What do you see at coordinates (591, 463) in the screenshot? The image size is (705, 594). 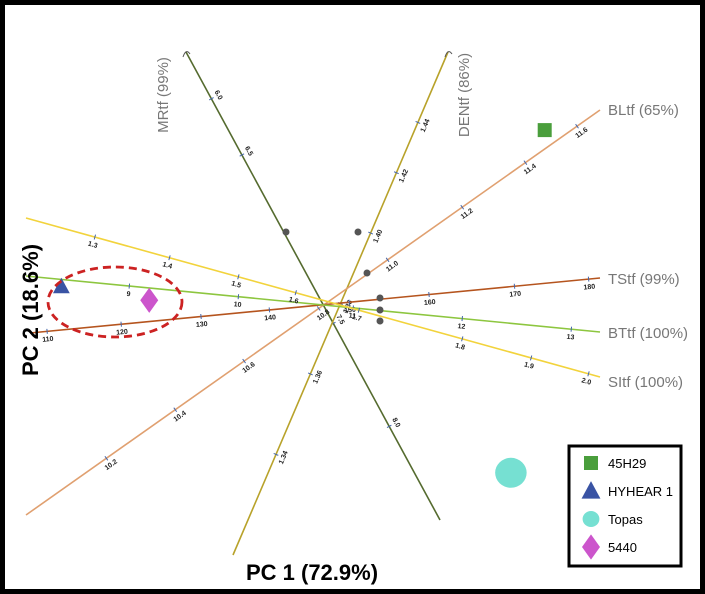 I see `legend-marker-45h29` at bounding box center [591, 463].